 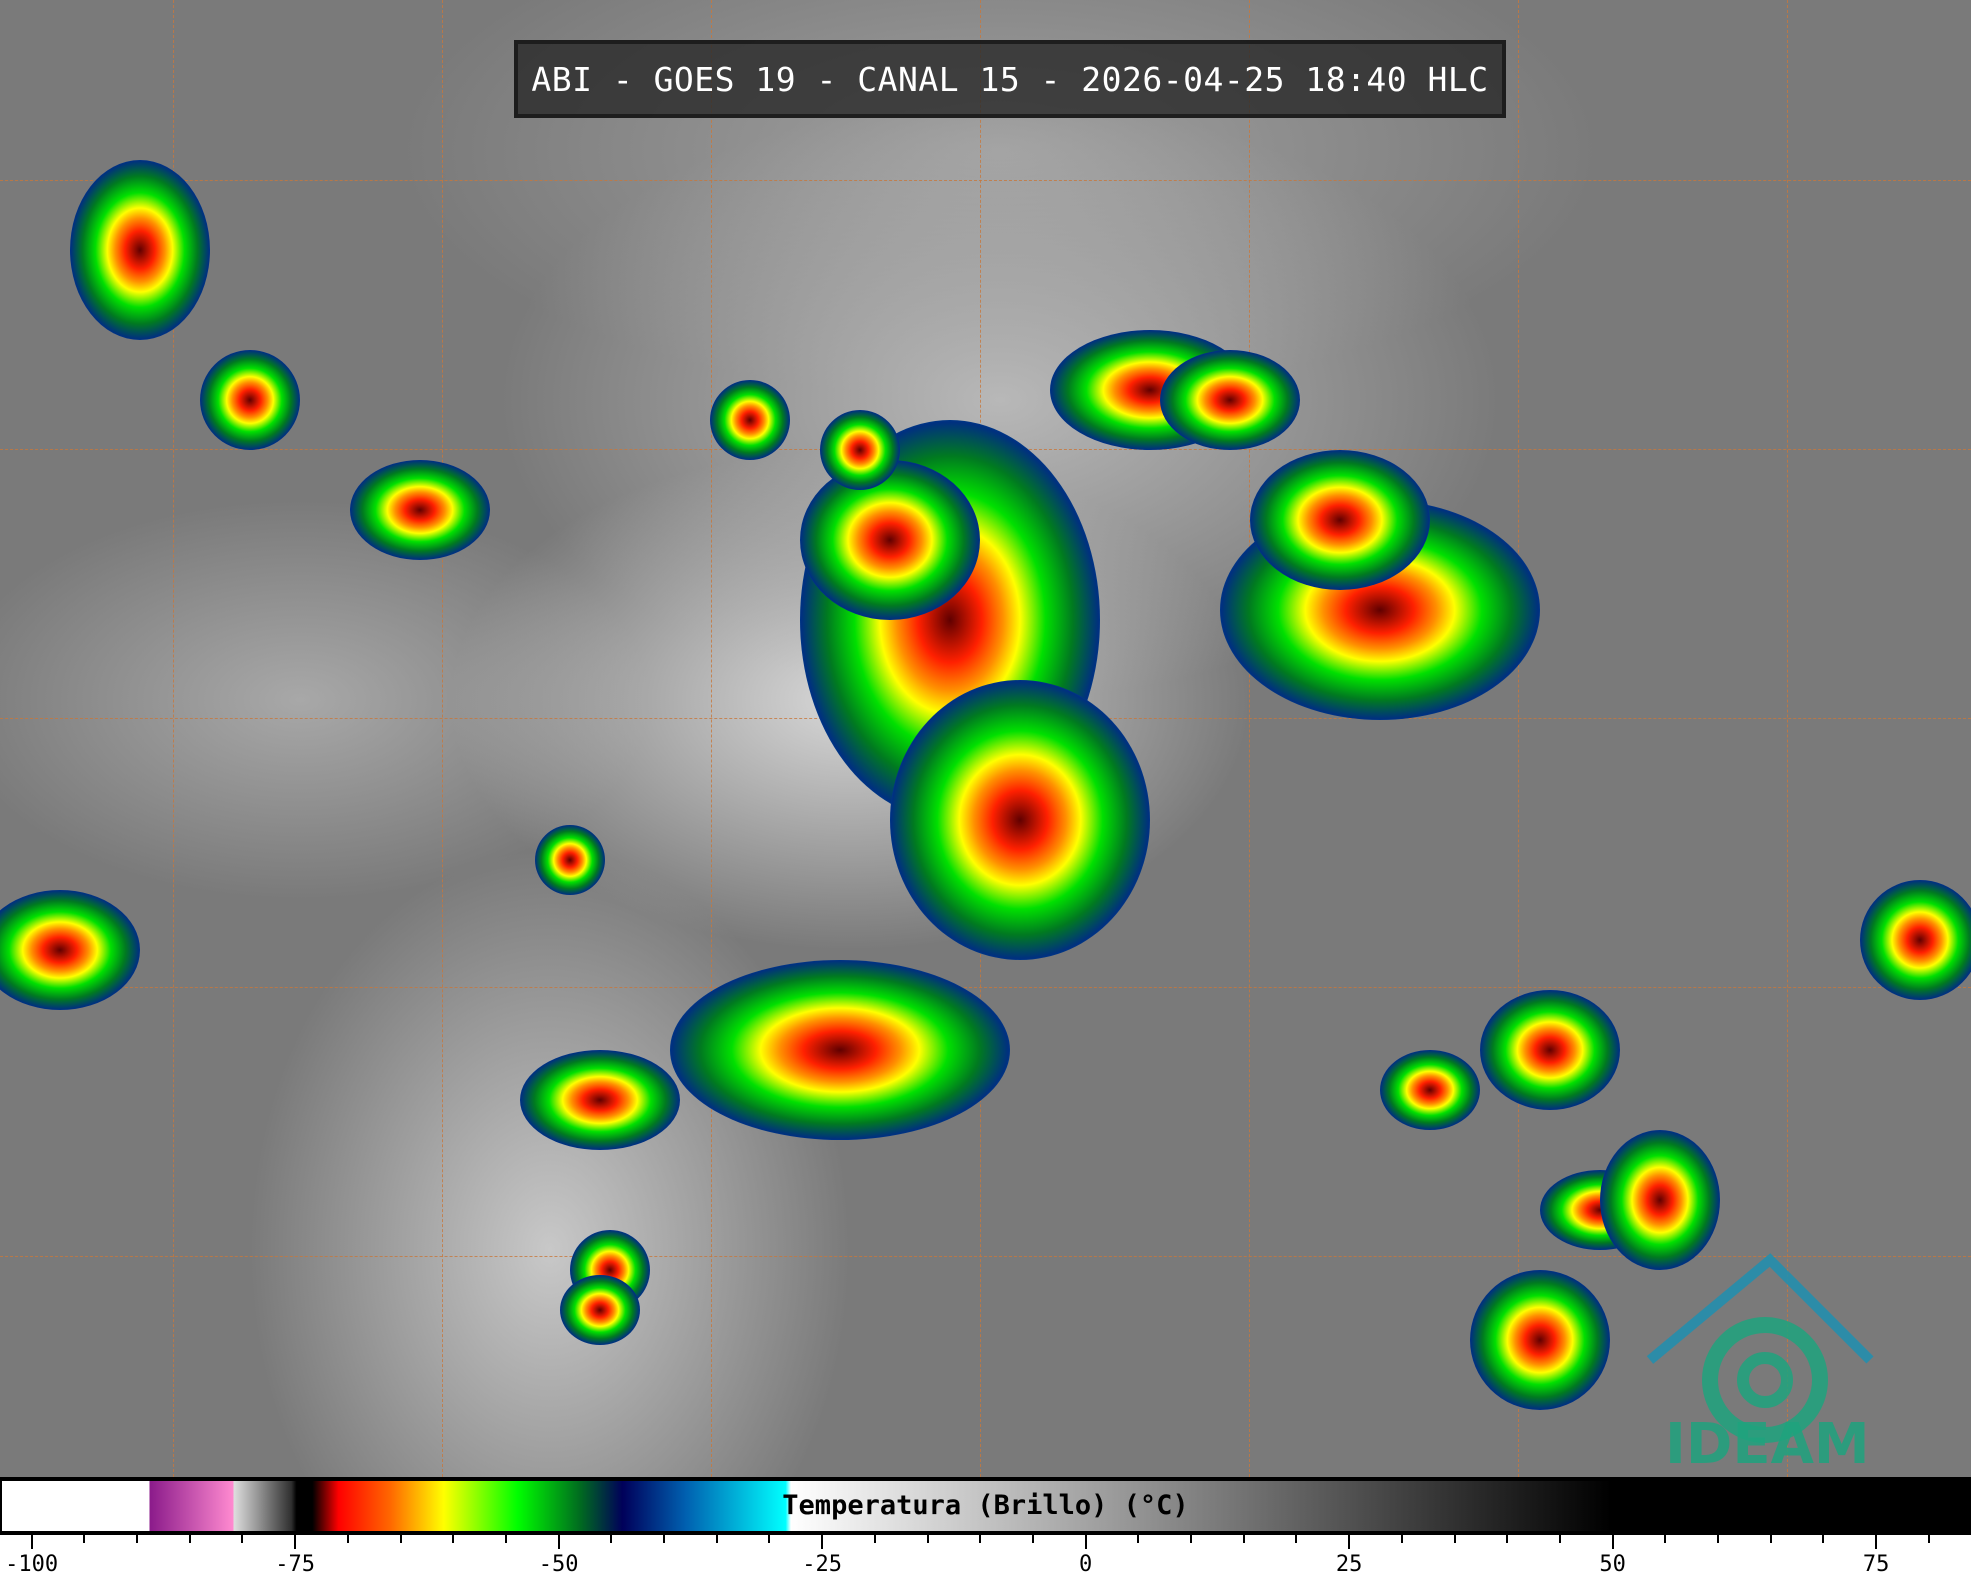 I want to click on tick-label: -25, so click(x=822, y=1564).